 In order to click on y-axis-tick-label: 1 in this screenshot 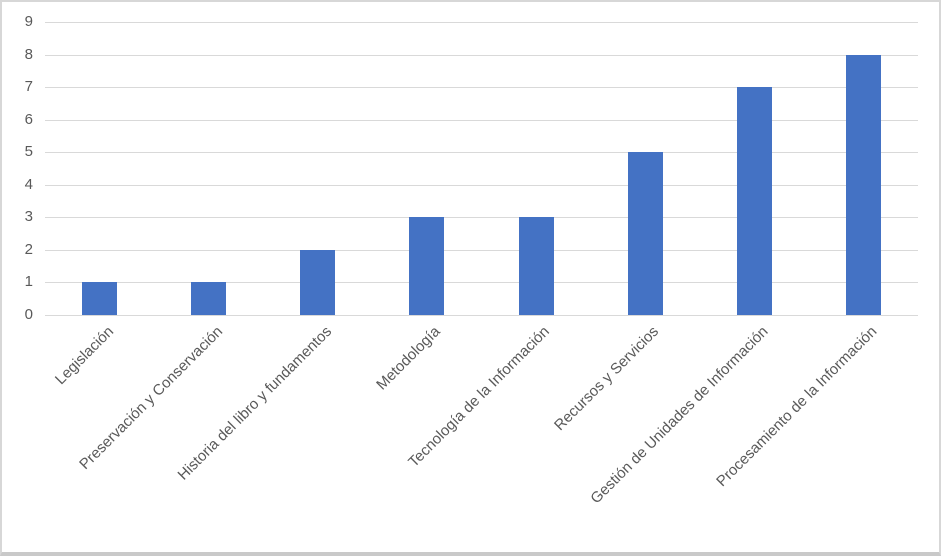, I will do `click(28, 282)`.